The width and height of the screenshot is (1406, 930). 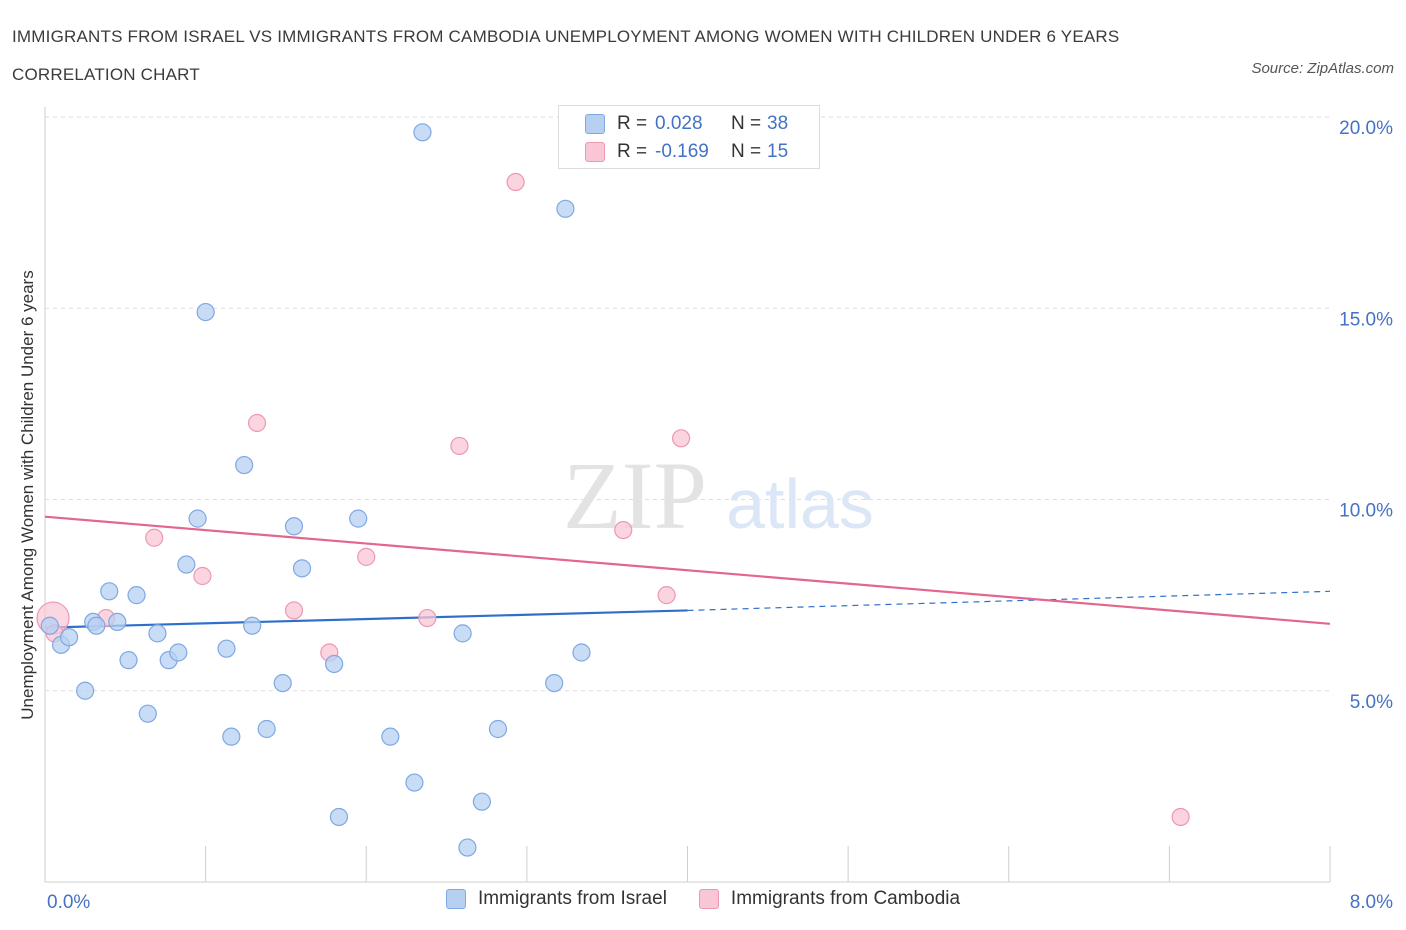 I want to click on x-tick-label: 0.0%, so click(x=68, y=902).